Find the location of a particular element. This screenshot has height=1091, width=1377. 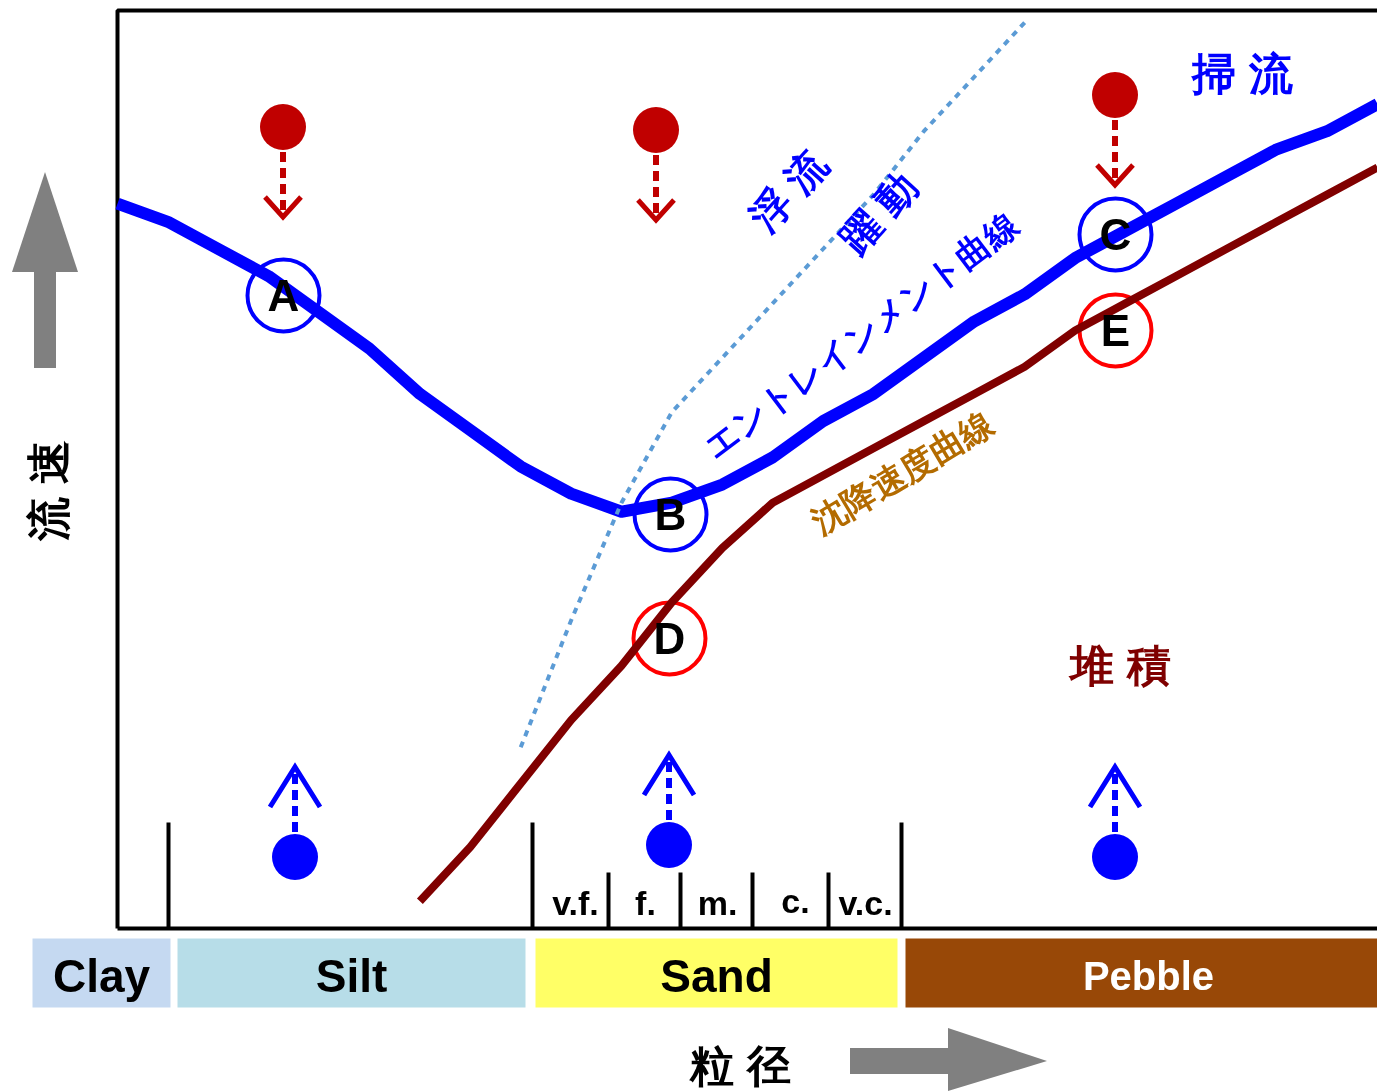

annotation: f. is located at coordinates (645, 902).